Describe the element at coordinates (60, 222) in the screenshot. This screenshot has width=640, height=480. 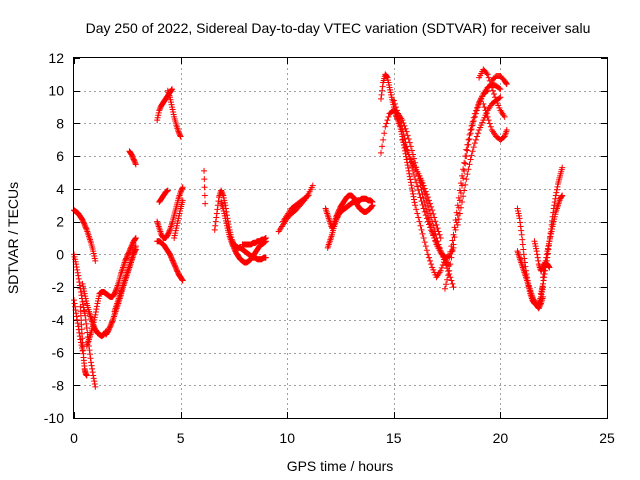
I see `y-tick-label: 2` at that location.